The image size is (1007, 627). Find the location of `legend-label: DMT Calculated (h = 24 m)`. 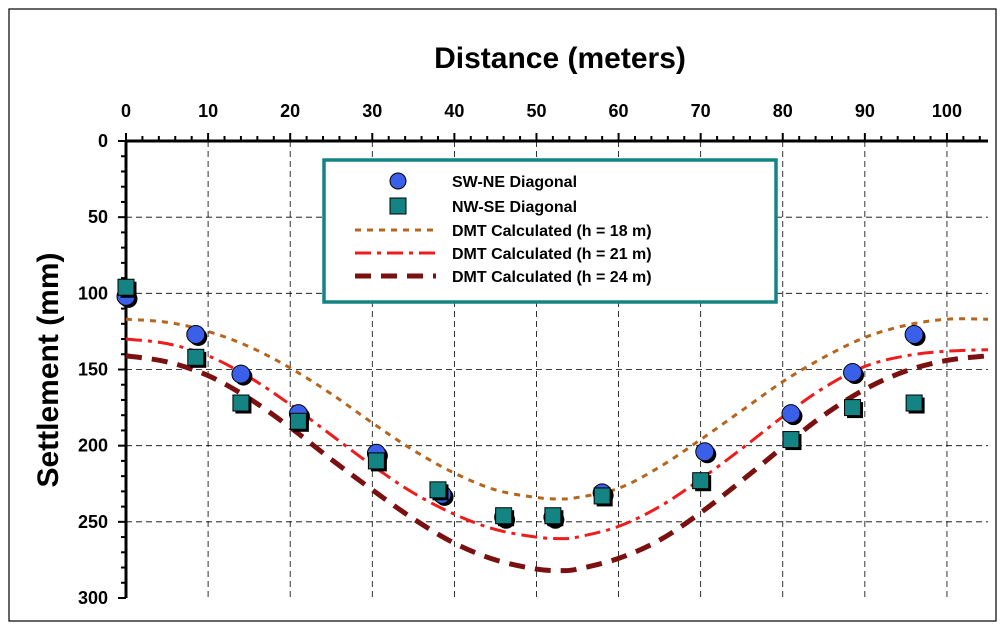

legend-label: DMT Calculated (h = 24 m) is located at coordinates (552, 277).